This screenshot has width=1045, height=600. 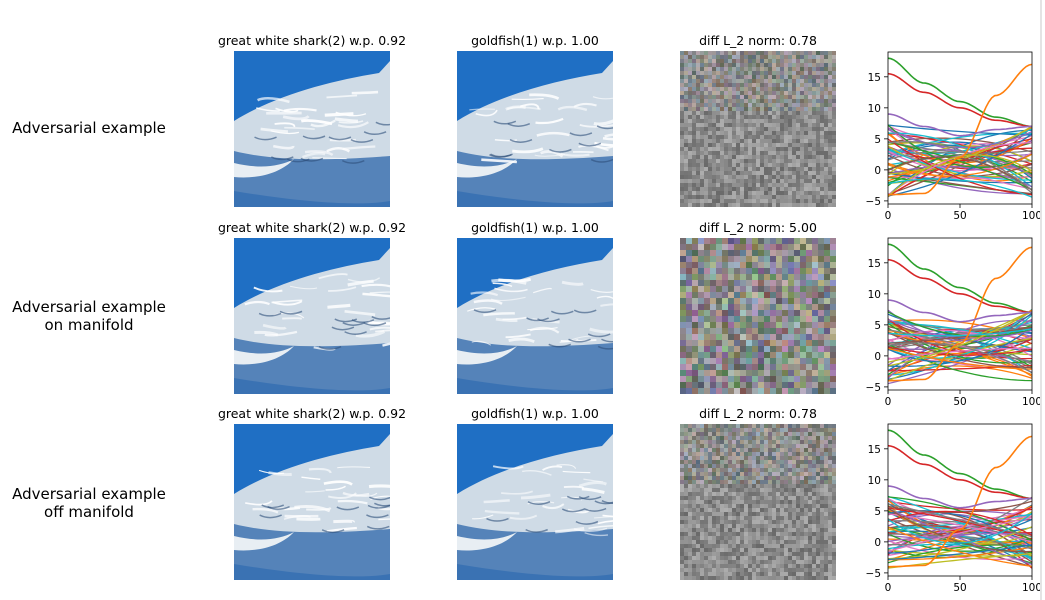 What do you see at coordinates (874, 481) in the screenshot?
I see `y-tick-label: 10` at bounding box center [874, 481].